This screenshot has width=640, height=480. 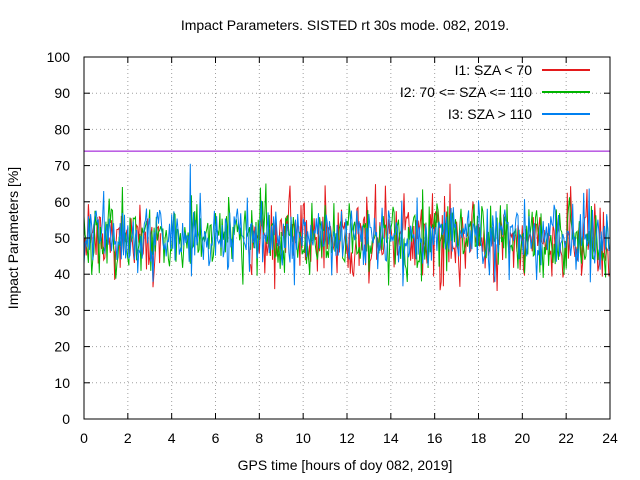 What do you see at coordinates (62, 202) in the screenshot?
I see `y-tick-label: 60` at bounding box center [62, 202].